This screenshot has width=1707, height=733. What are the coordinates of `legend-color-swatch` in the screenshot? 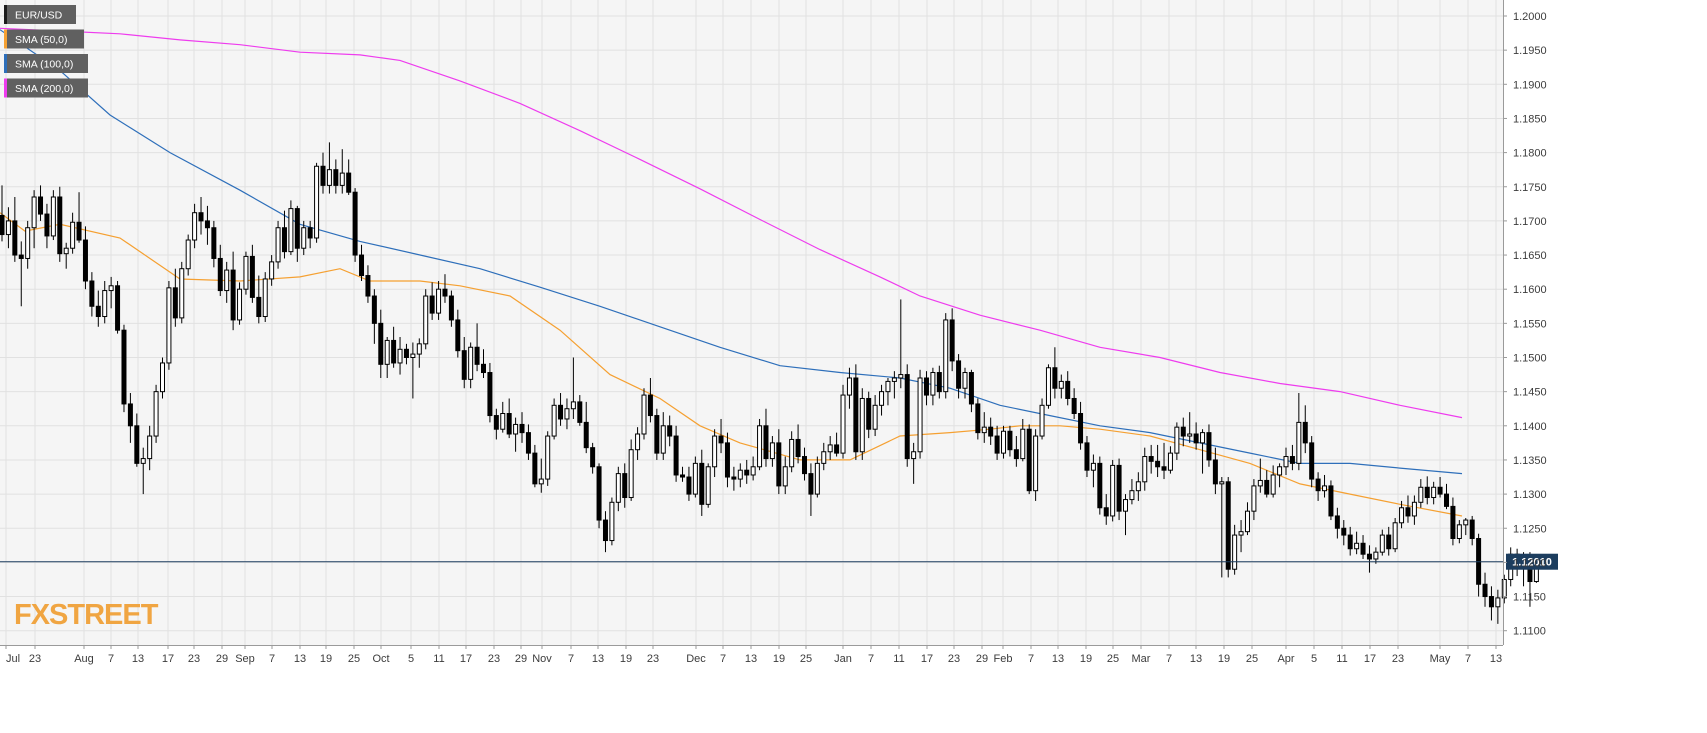 It's located at (5, 63).